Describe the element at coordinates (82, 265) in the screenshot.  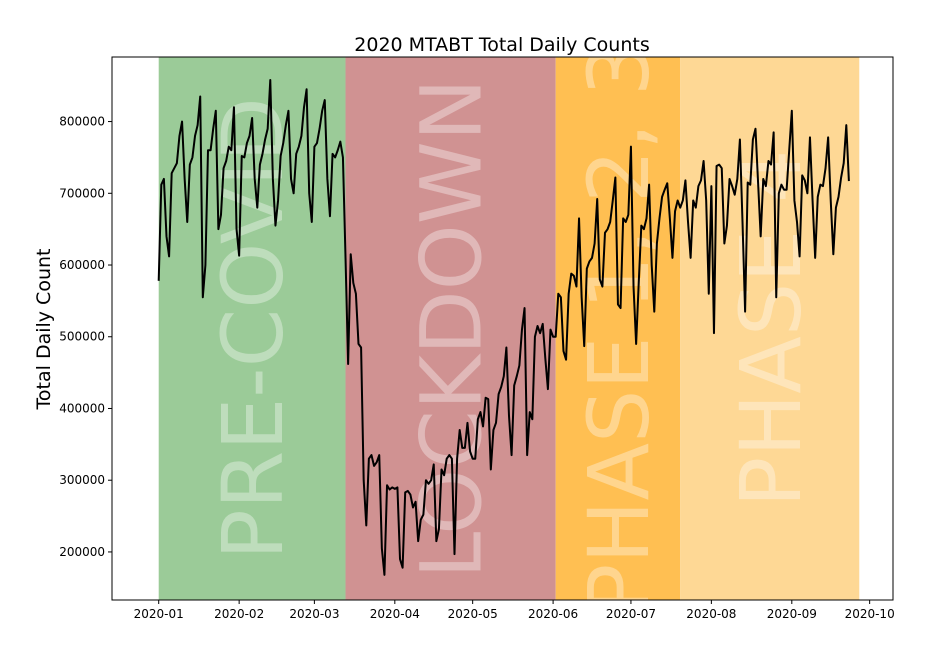
I see `y-tick-label: 600000` at that location.